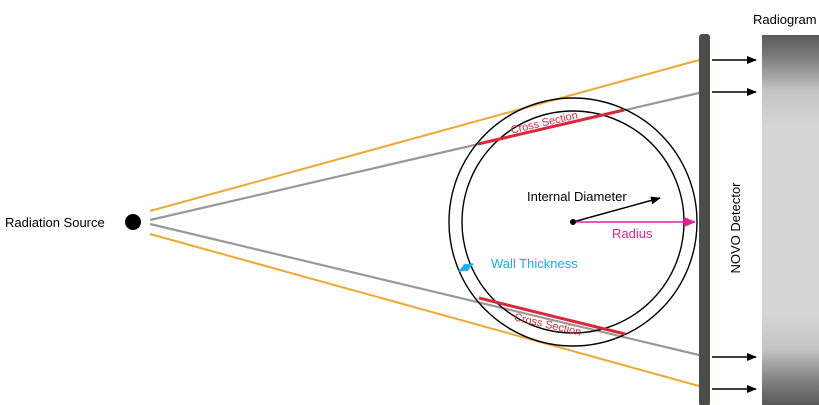 Image resolution: width=819 pixels, height=405 pixels. What do you see at coordinates (552, 316) in the screenshot?
I see `cross-section-bottom-line` at bounding box center [552, 316].